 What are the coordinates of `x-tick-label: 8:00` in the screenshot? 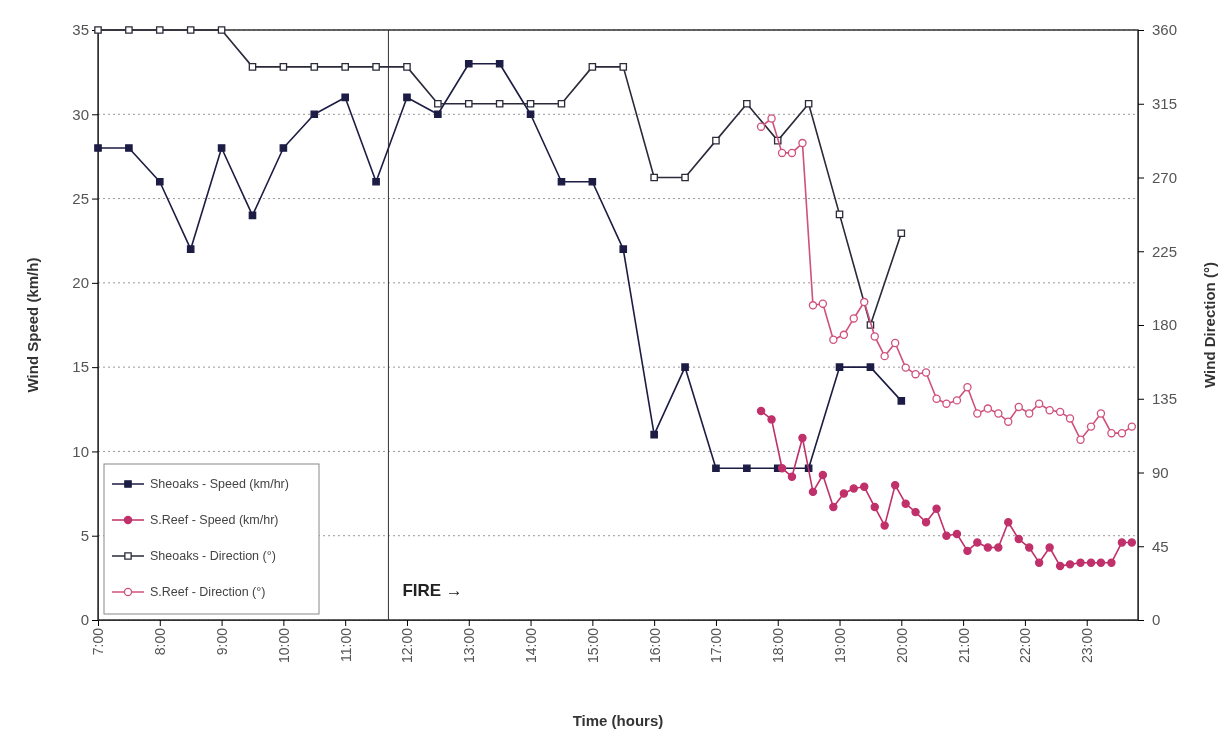 It's located at (160, 641).